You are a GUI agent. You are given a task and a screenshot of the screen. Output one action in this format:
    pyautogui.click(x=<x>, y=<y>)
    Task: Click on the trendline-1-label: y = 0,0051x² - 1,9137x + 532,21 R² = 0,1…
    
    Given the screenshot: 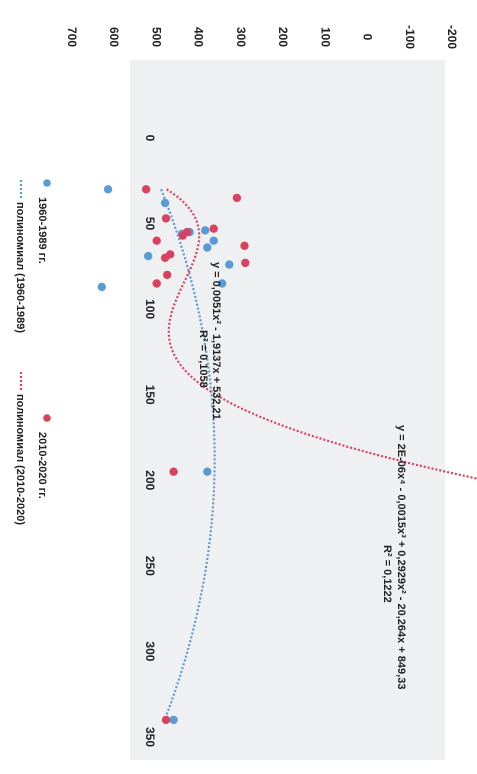 What is the action you would take?
    pyautogui.click(x=209, y=341)
    